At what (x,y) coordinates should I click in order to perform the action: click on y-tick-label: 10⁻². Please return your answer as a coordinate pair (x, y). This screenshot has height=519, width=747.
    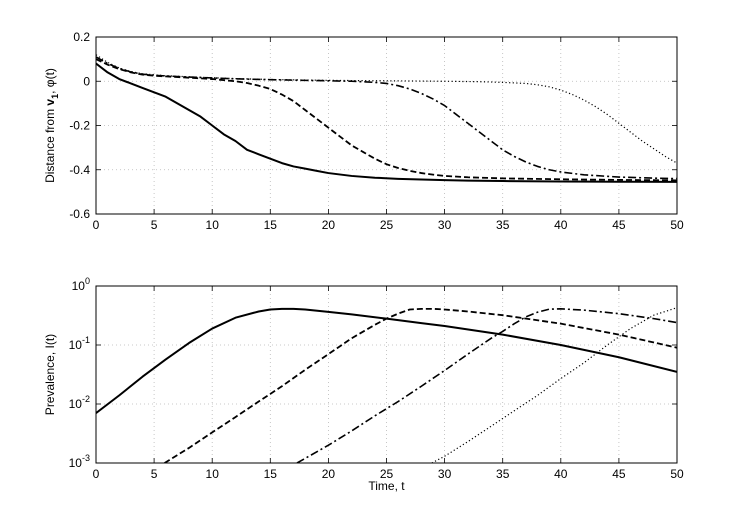
    Looking at the image, I should click on (79, 402).